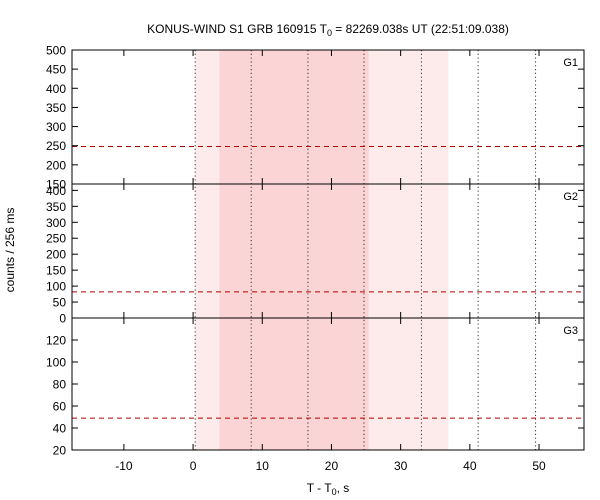  What do you see at coordinates (570, 63) in the screenshot?
I see `panel-label-G1: G1` at bounding box center [570, 63].